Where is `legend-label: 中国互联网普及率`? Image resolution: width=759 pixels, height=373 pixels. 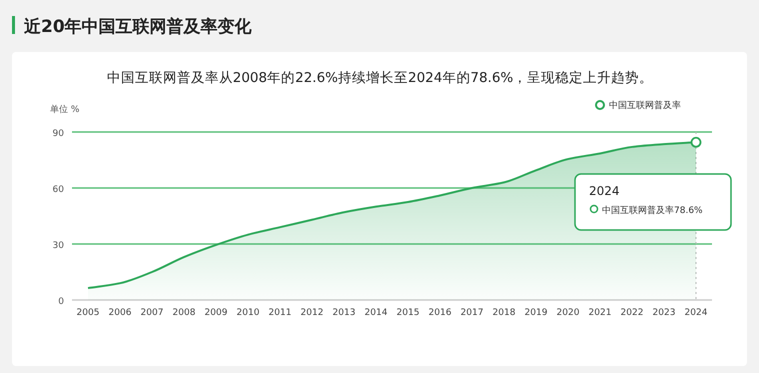
legend-label: 中国互联网普及率 is located at coordinates (645, 105).